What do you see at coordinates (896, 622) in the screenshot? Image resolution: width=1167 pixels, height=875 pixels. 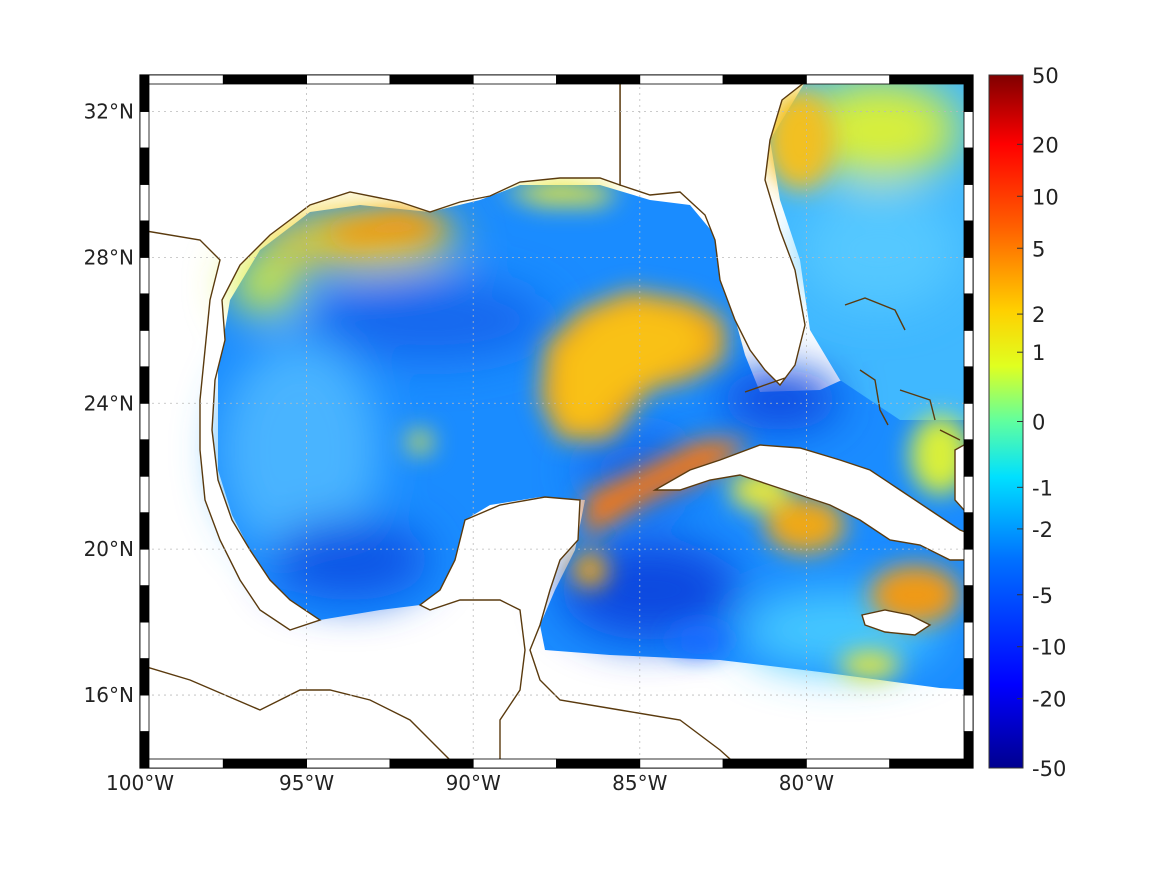 I see `jamaica-land` at bounding box center [896, 622].